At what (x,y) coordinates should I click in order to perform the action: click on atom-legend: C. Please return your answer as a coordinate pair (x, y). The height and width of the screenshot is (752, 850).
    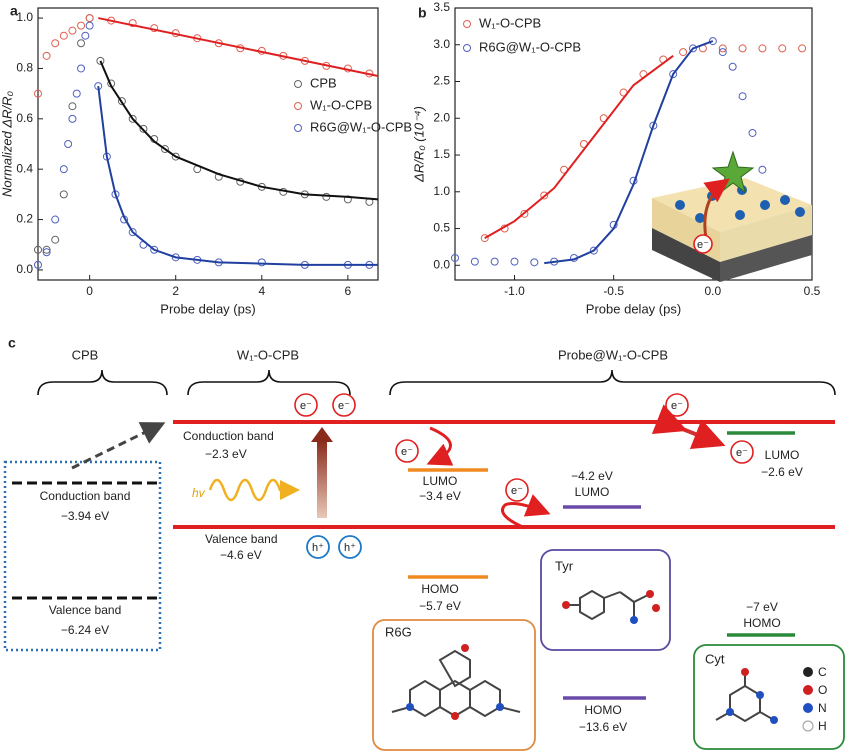
    Looking at the image, I should click on (822, 672).